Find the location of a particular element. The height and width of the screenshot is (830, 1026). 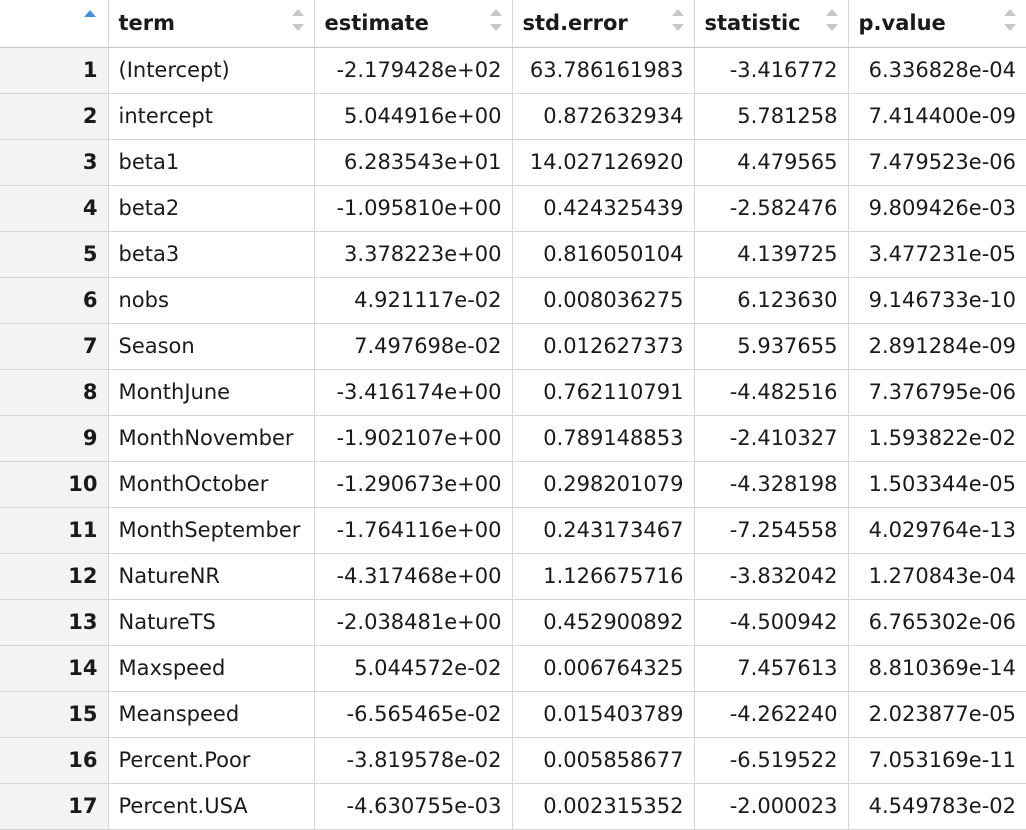

cell-p-value: 7.479523e-06 is located at coordinates (937, 162).